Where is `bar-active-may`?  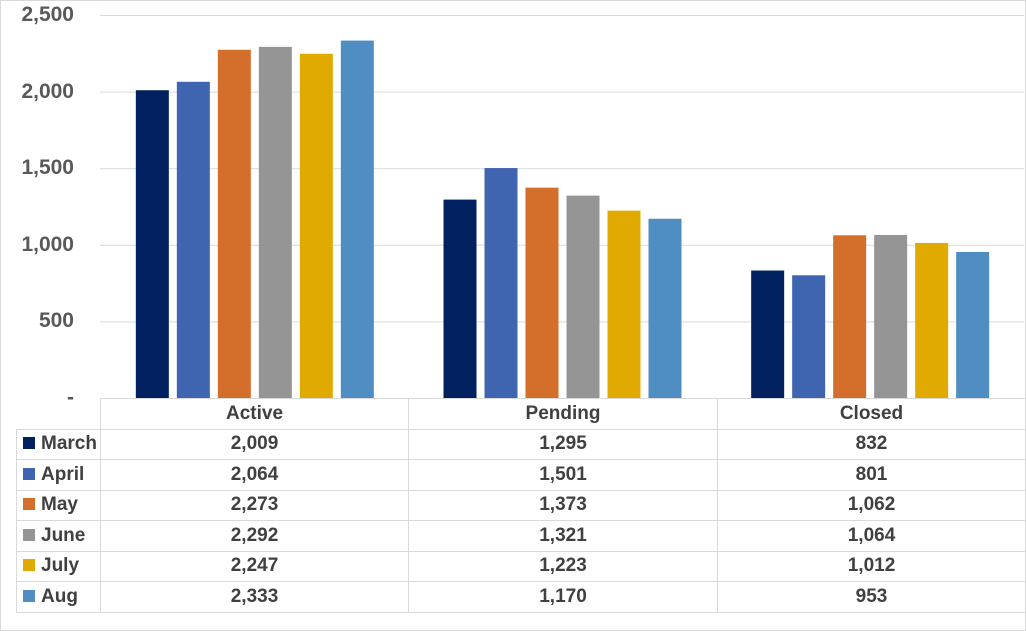 bar-active-may is located at coordinates (234, 224).